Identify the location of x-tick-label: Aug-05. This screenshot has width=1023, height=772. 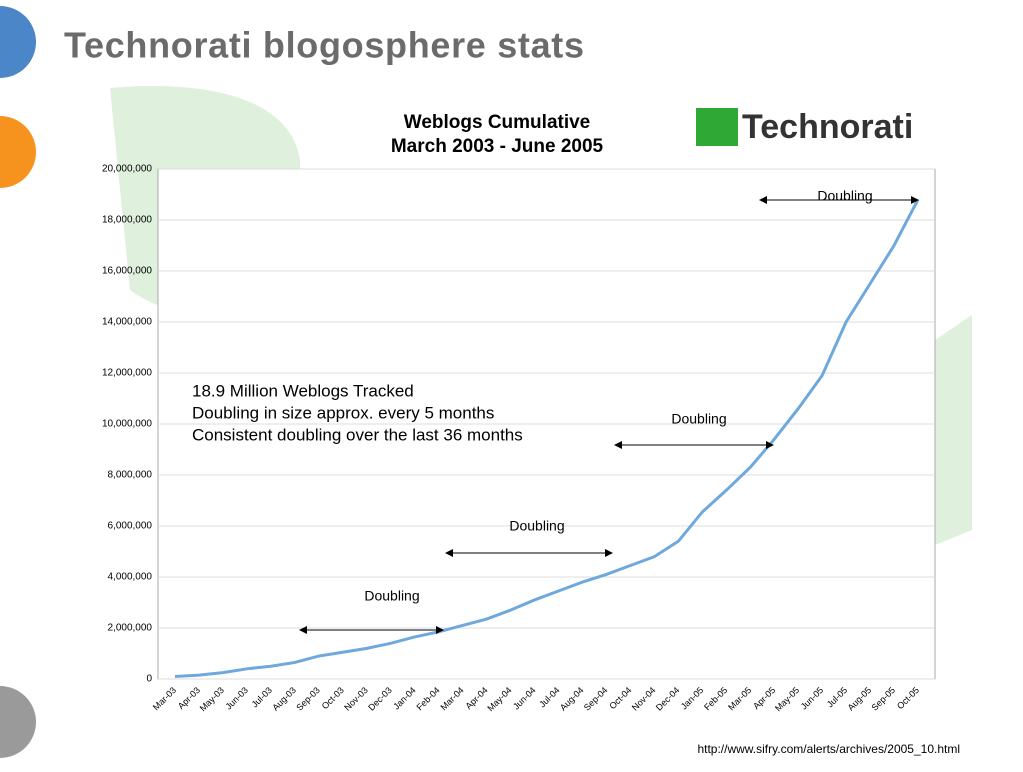
(860, 699).